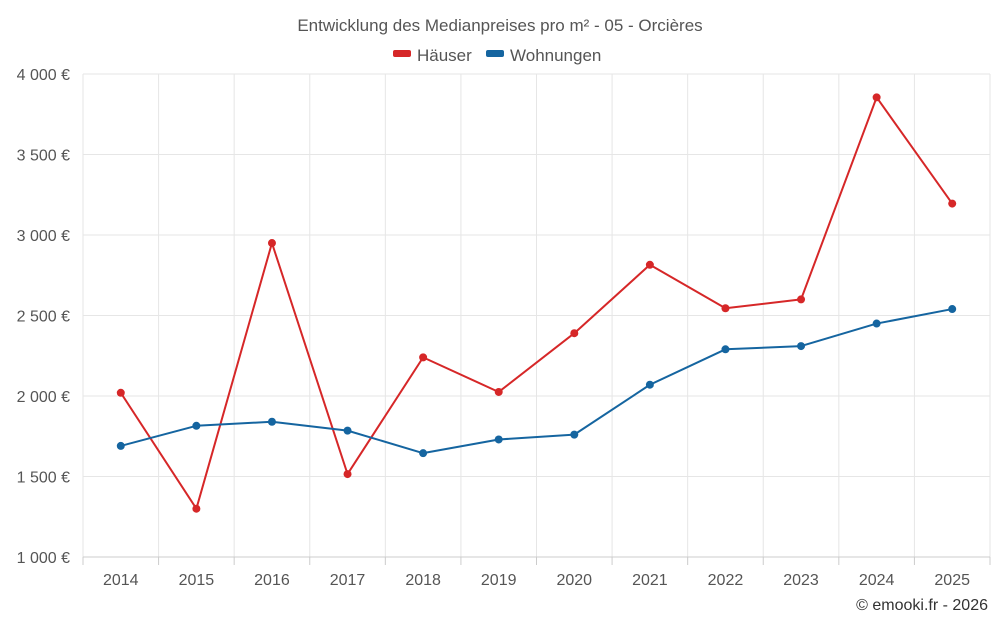 Image resolution: width=1000 pixels, height=625 pixels. Describe the element at coordinates (43, 558) in the screenshot. I see `y-tick-label: 1 000 €` at that location.